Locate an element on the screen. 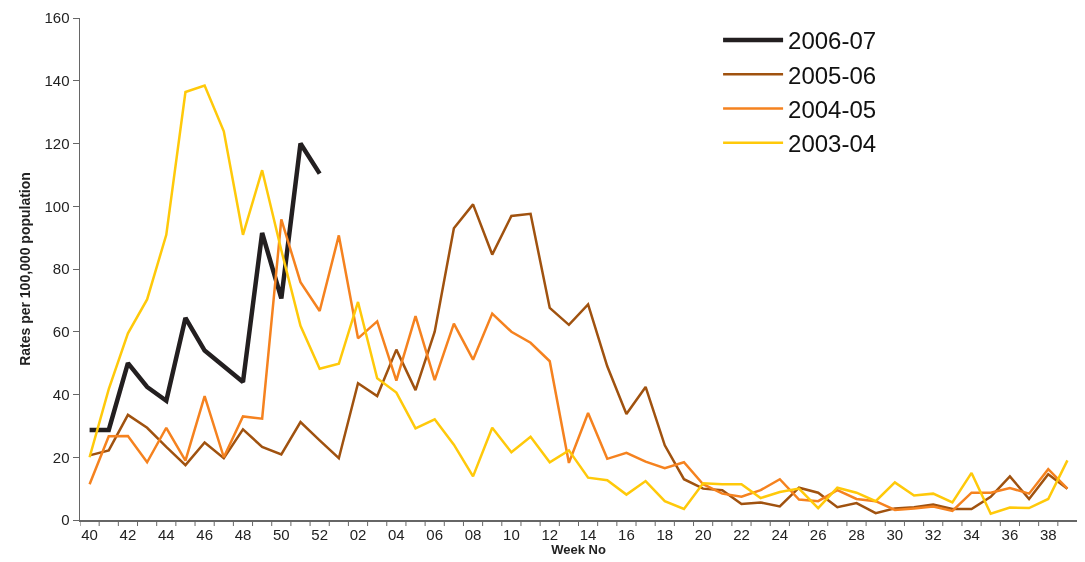 Image resolution: width=1085 pixels, height=562 pixels. x-tick-label: 48 is located at coordinates (243, 534).